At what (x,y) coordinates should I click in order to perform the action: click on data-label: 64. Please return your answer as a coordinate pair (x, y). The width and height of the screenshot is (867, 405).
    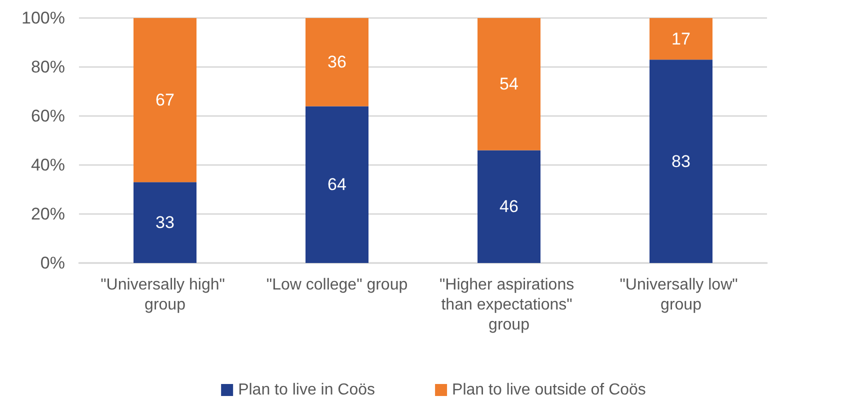
    Looking at the image, I should click on (337, 184).